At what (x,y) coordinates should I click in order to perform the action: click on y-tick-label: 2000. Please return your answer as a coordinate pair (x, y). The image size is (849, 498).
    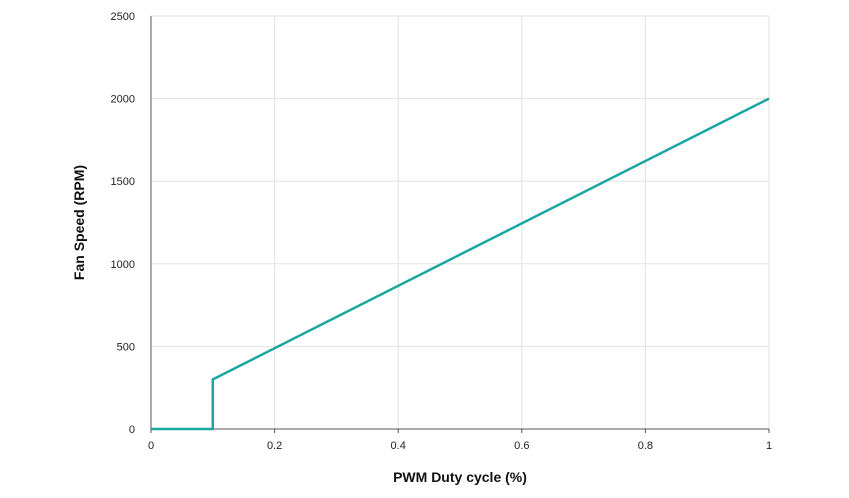
    Looking at the image, I should click on (123, 100).